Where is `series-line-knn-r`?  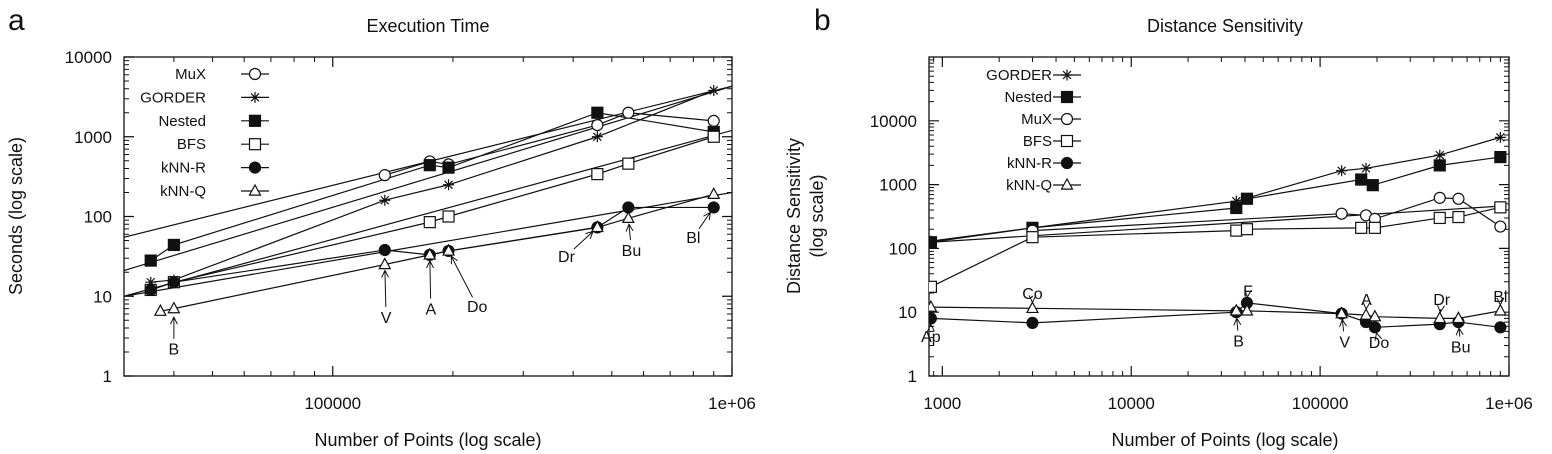 series-line-knn-r is located at coordinates (1215, 315).